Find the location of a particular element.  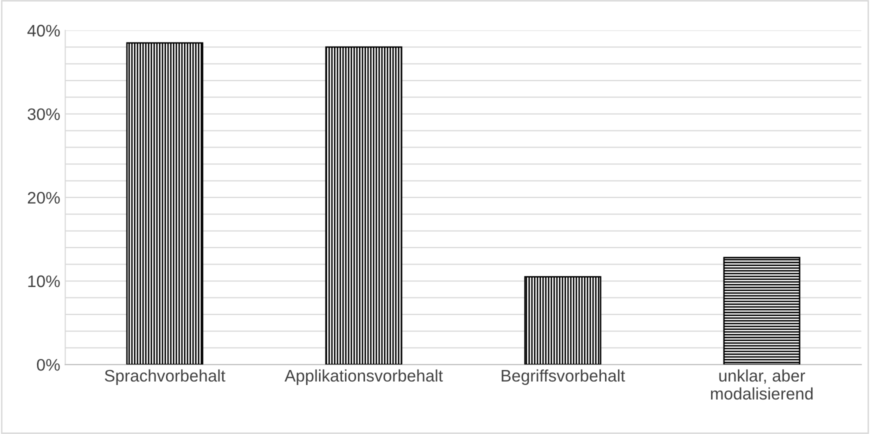

y-tick-label: 40% is located at coordinates (43, 30).